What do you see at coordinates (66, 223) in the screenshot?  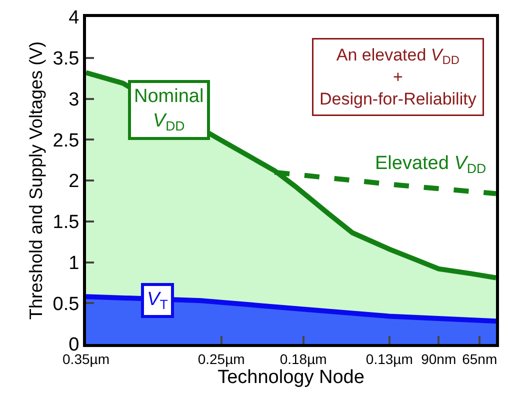 I see `y-tick-label: 1.5` at bounding box center [66, 223].